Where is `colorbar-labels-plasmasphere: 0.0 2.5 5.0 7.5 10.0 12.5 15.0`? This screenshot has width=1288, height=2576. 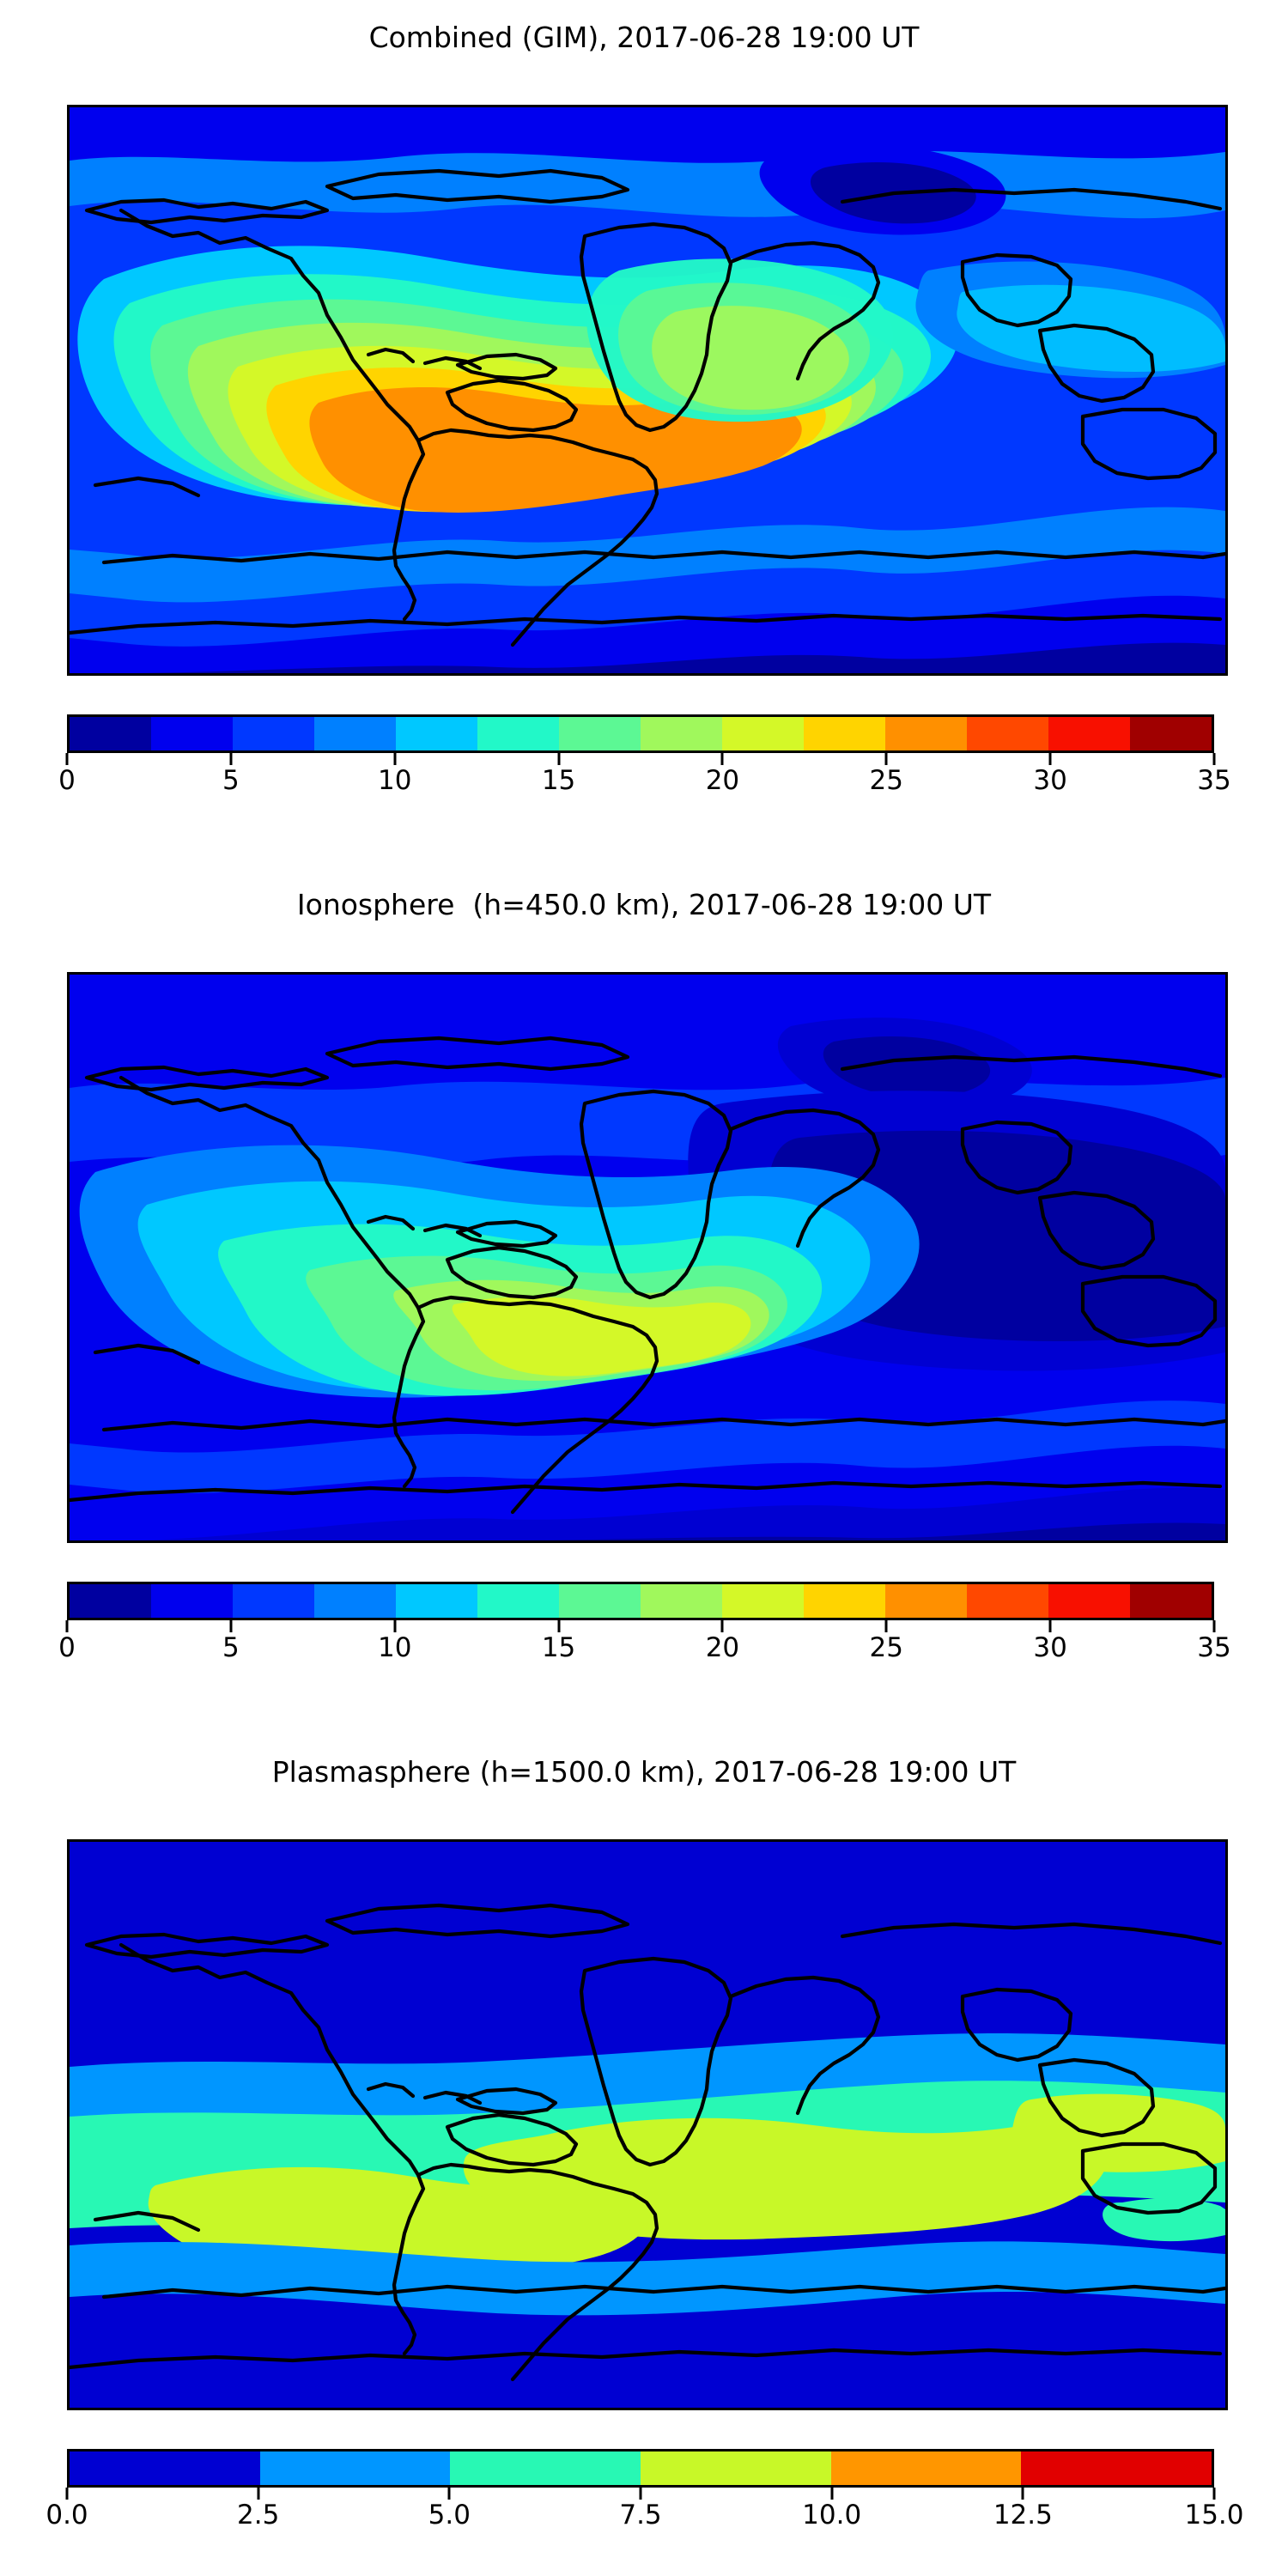 colorbar-labels-plasmasphere: 0.0 2.5 5.0 7.5 10.0 12.5 15.0 is located at coordinates (644, 2517).